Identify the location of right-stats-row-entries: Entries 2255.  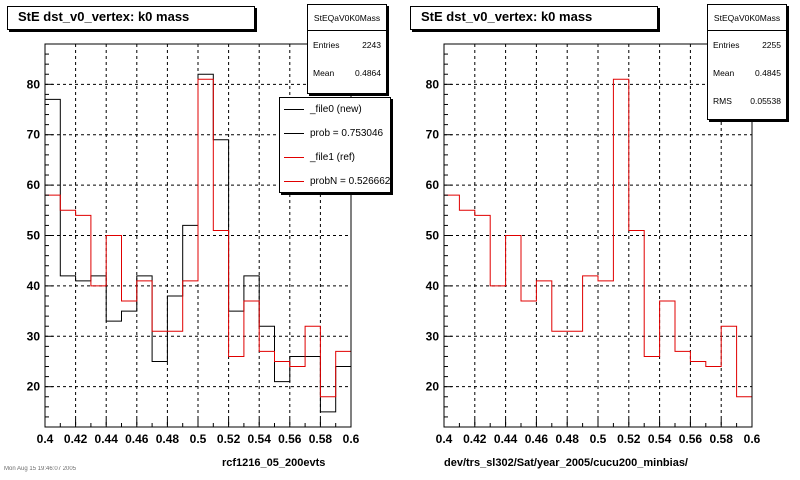
(747, 45).